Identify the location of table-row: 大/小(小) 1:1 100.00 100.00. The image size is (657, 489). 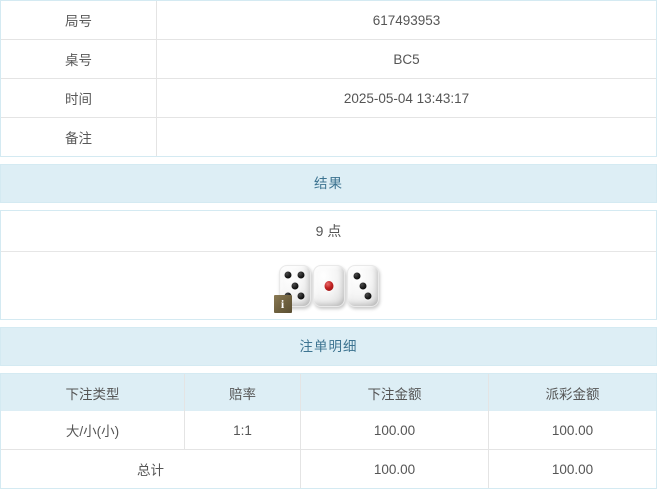
(328, 430).